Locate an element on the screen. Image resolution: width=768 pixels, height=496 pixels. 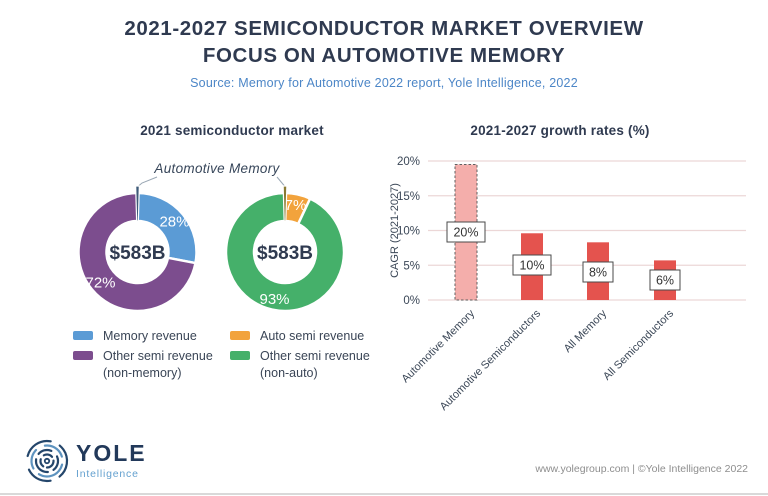
legend-item-other-semi-nonmemory: Other semi revenue (non-memory) is located at coordinates (143, 364).